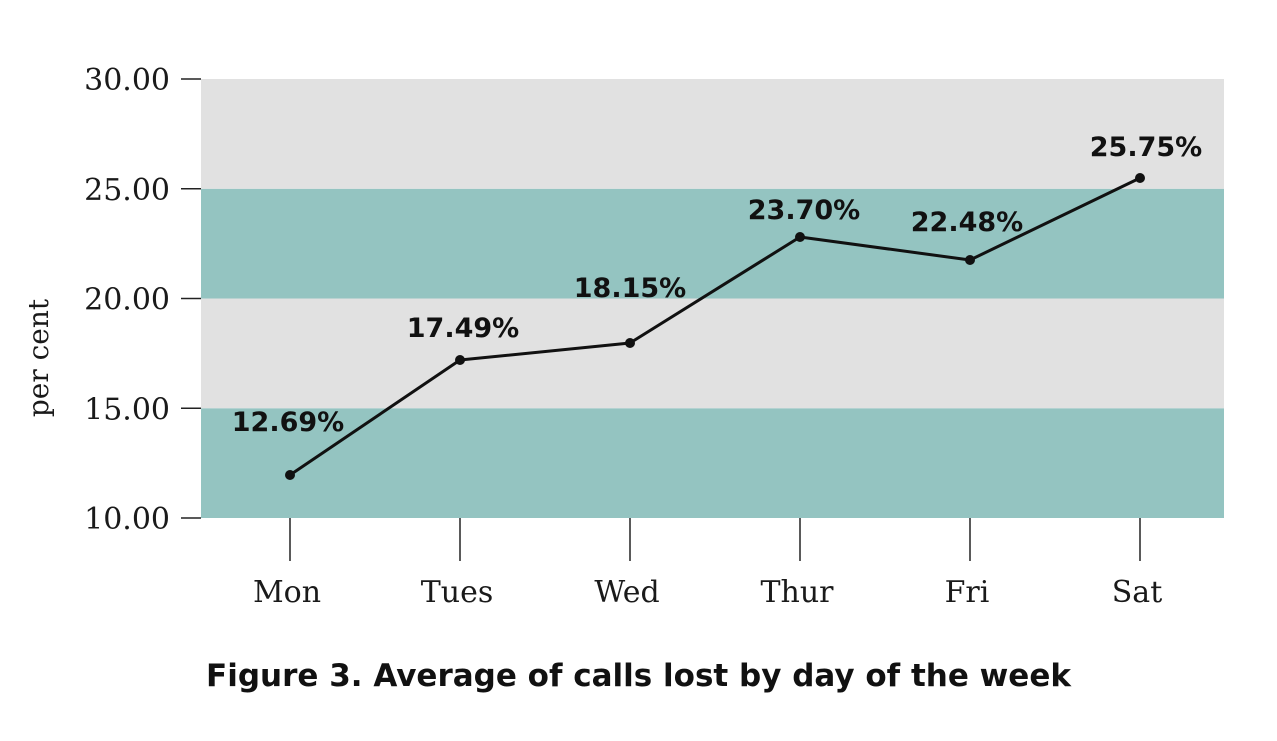 The height and width of the screenshot is (741, 1277). Describe the element at coordinates (967, 592) in the screenshot. I see `x-tick-label-4: Fri` at that location.